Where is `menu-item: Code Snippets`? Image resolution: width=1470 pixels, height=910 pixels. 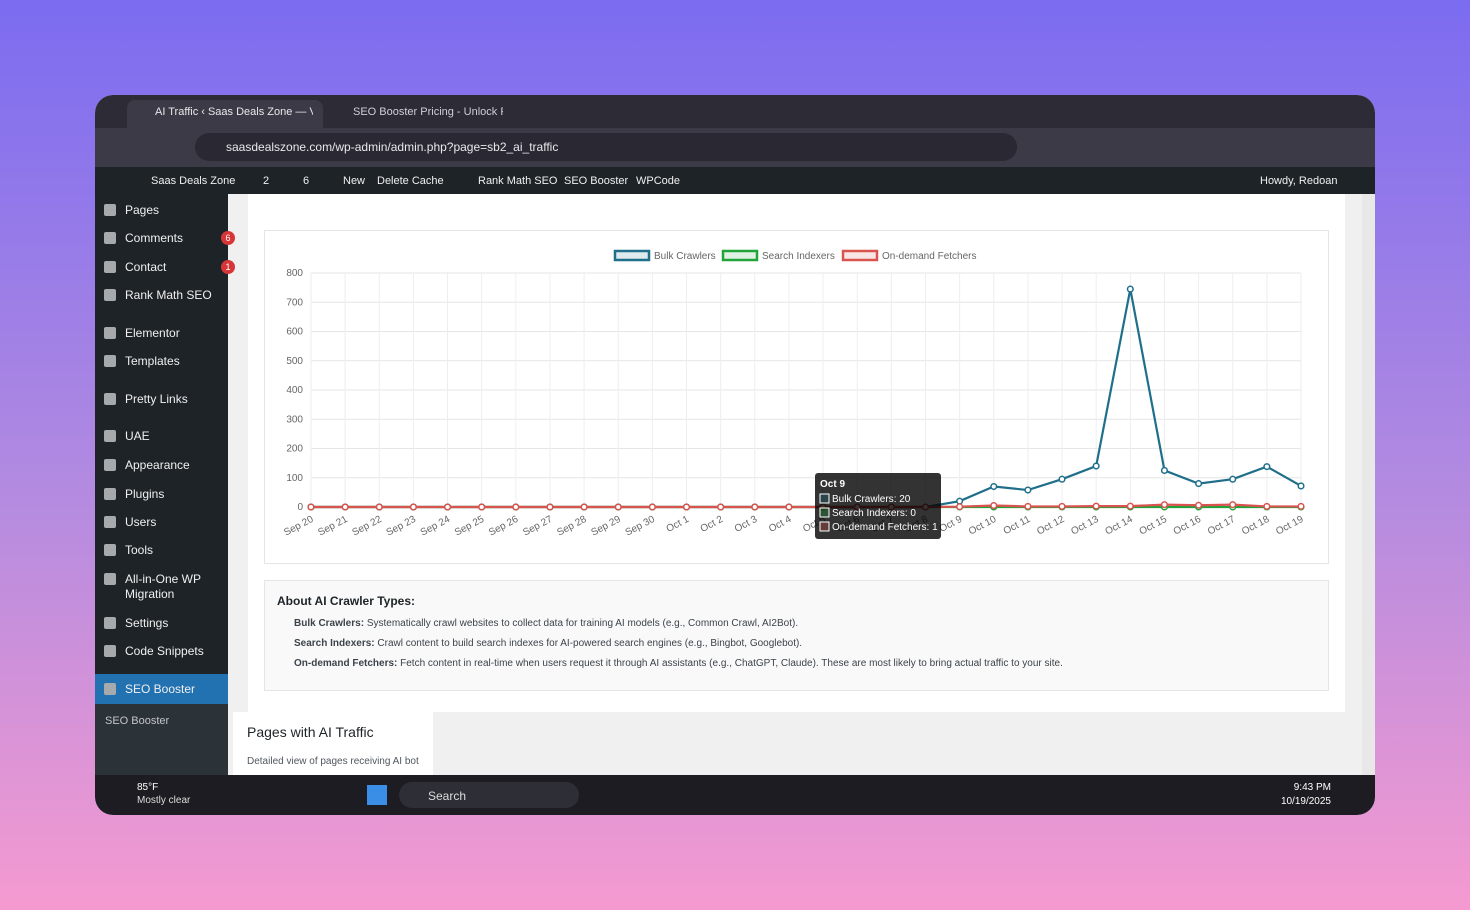 menu-item: Code Snippets is located at coordinates (164, 651).